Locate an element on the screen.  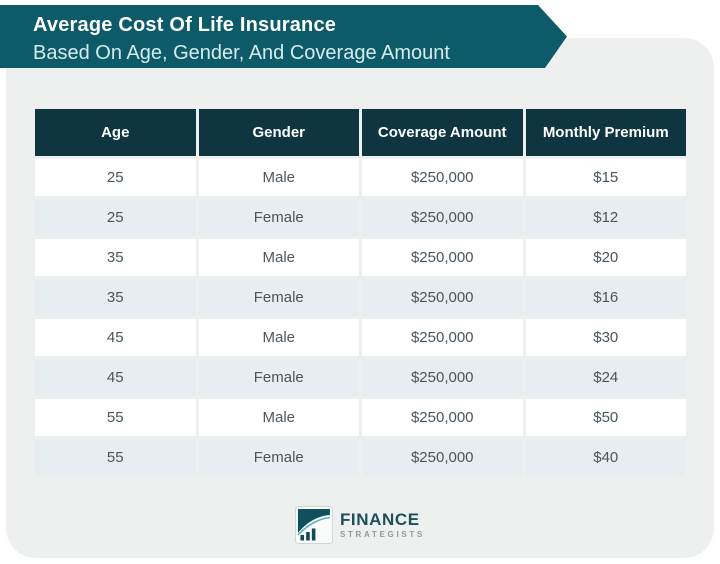
column-header: Gender is located at coordinates (278, 132).